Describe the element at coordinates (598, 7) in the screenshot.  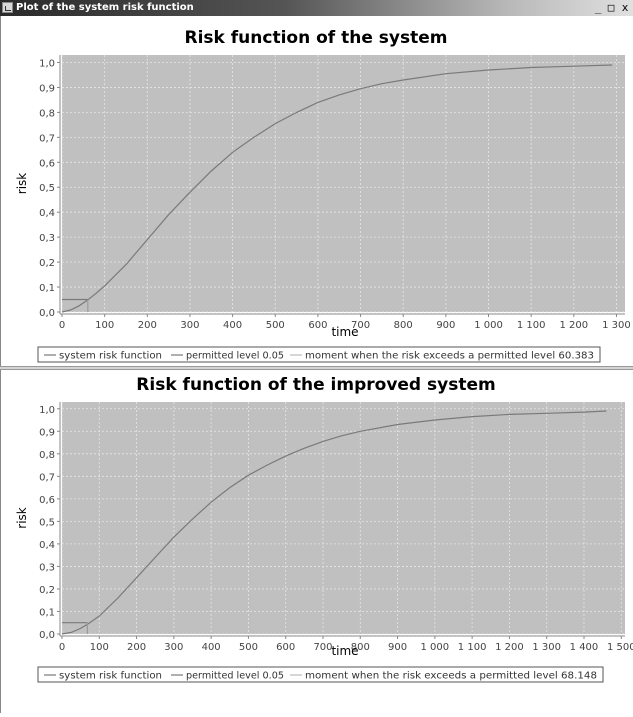
I see `minimize-button: _` at that location.